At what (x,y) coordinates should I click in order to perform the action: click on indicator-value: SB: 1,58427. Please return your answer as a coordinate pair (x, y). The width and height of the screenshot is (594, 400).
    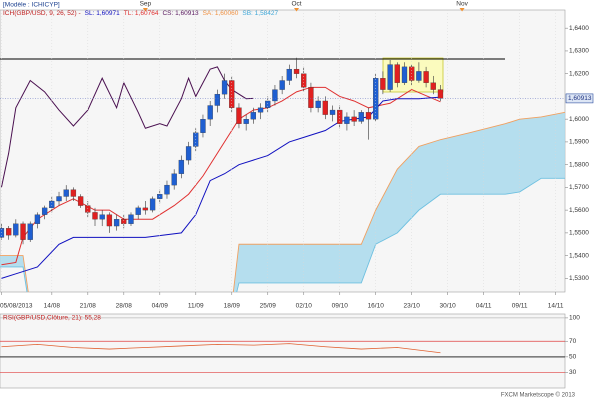
    Looking at the image, I should click on (260, 13).